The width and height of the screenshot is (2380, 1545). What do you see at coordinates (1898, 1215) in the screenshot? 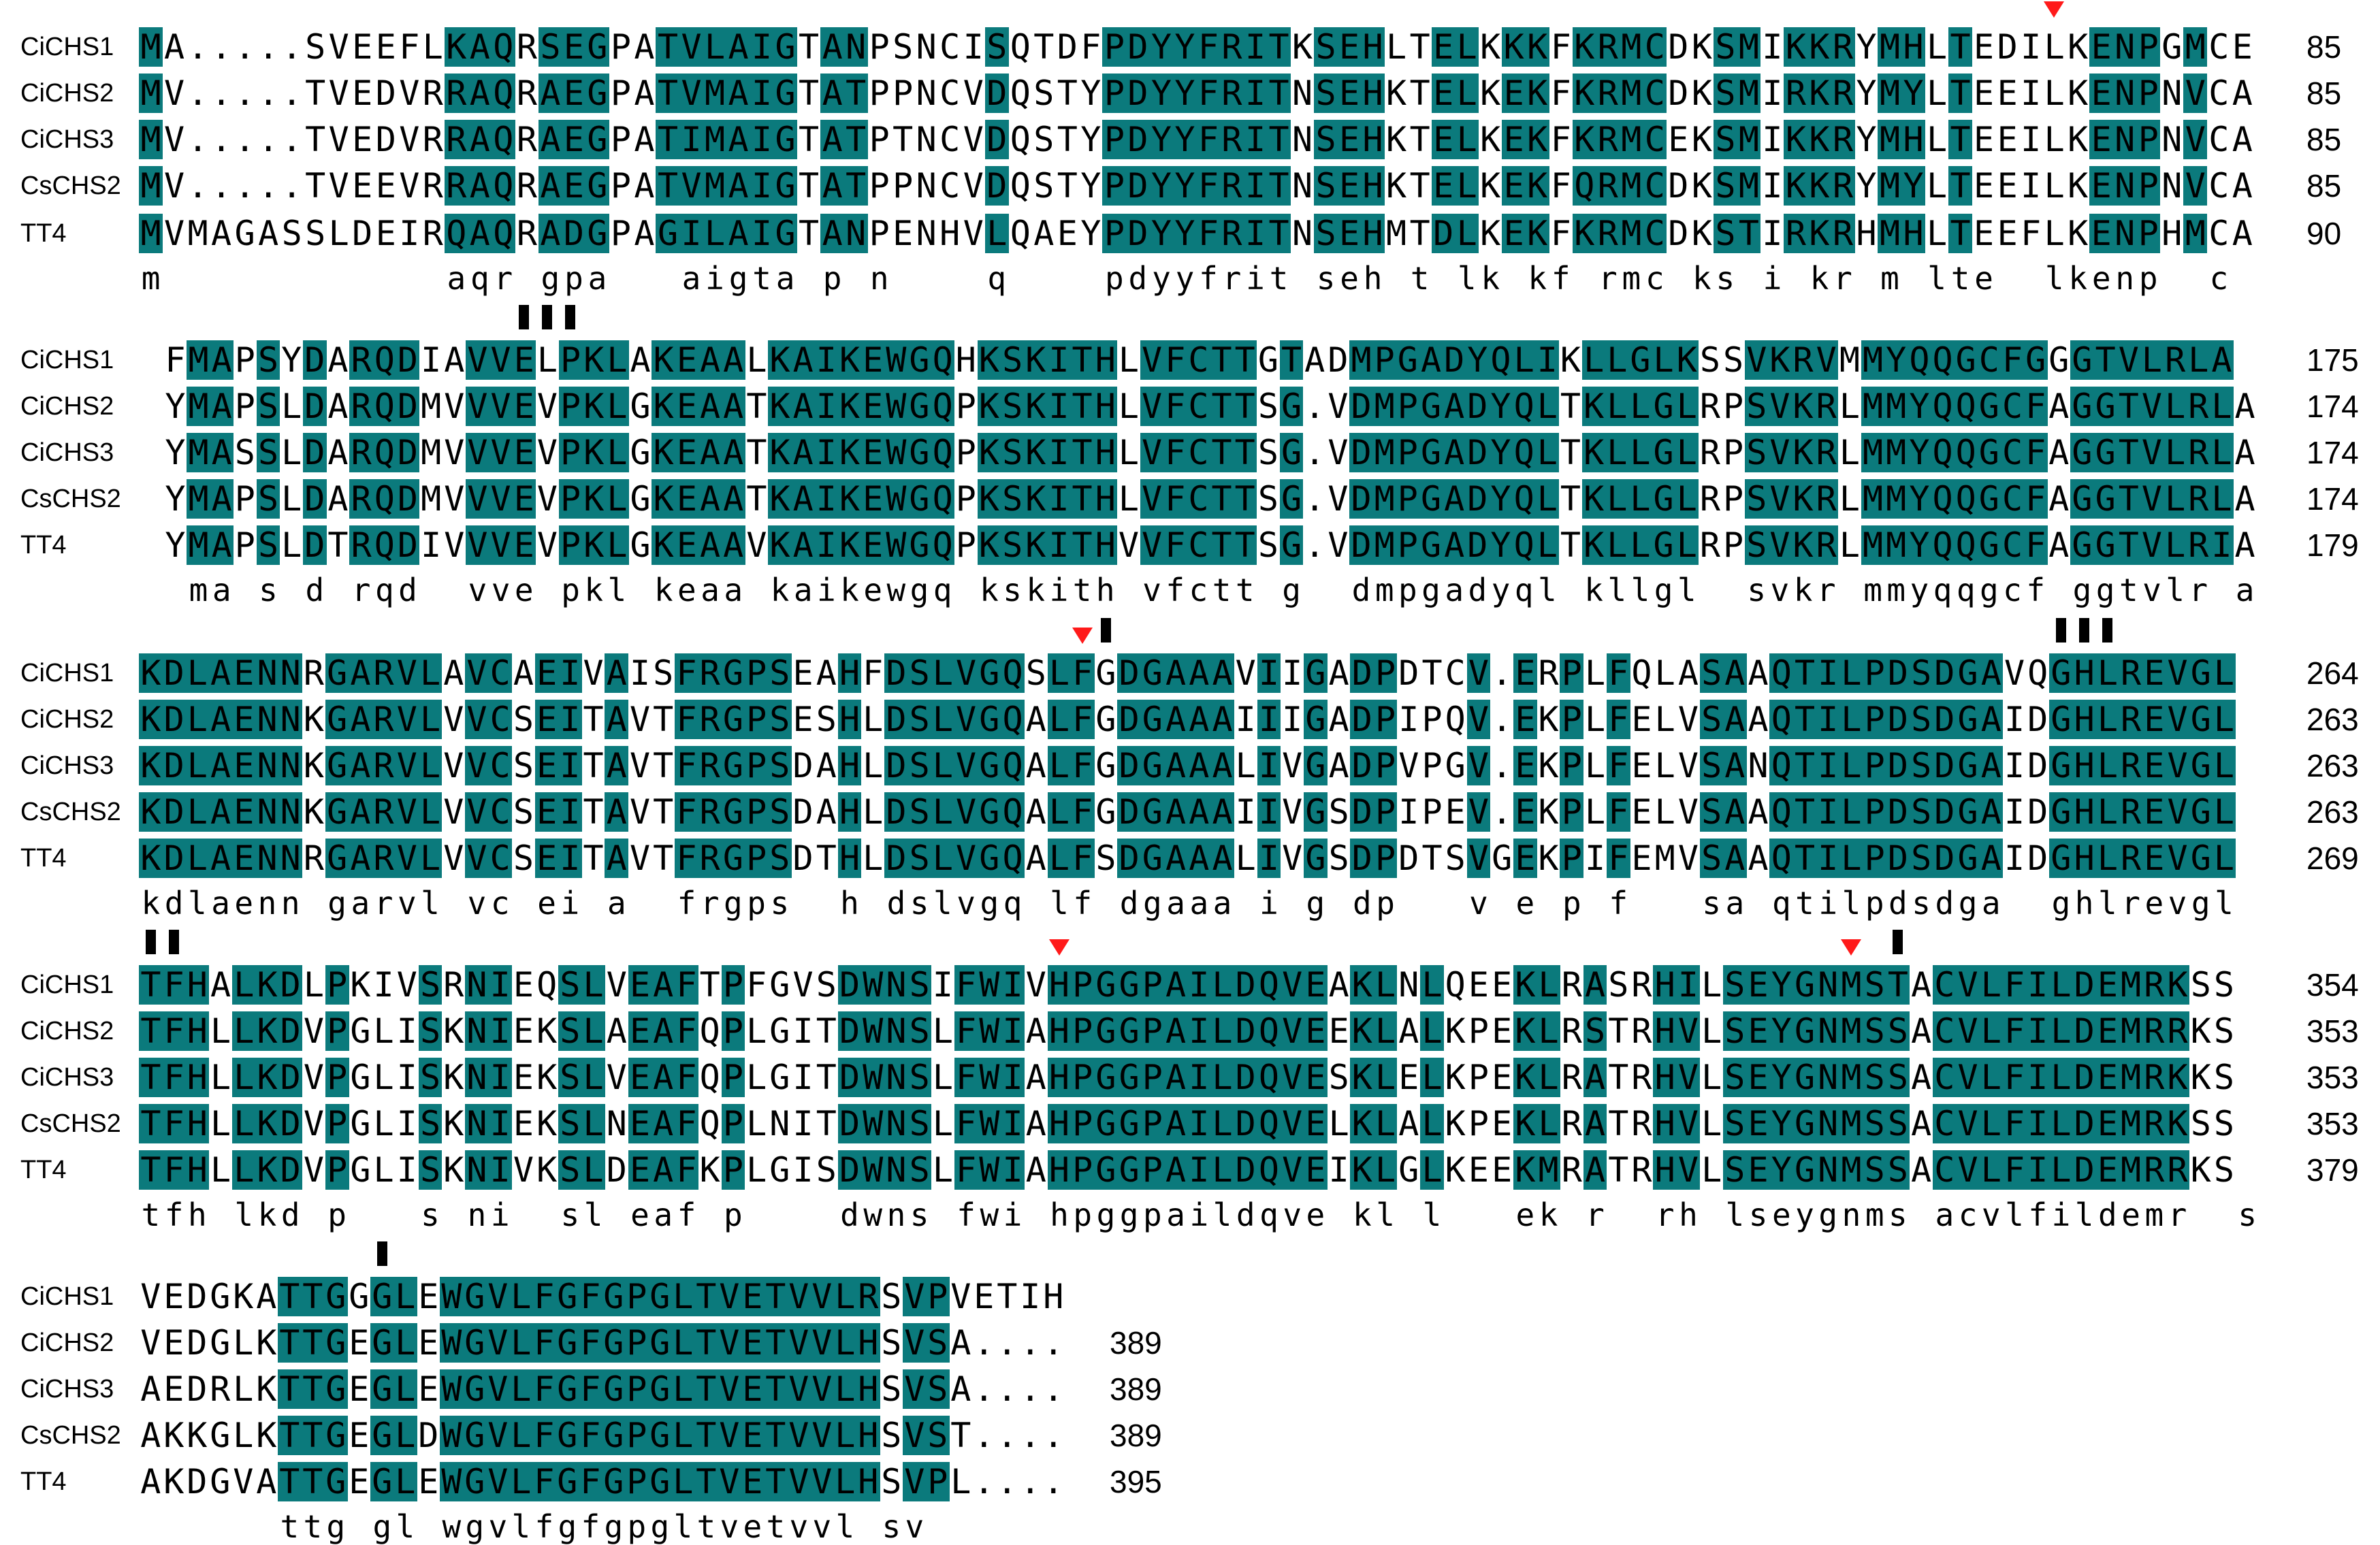
I see `consensus-residue: s` at bounding box center [1898, 1215].